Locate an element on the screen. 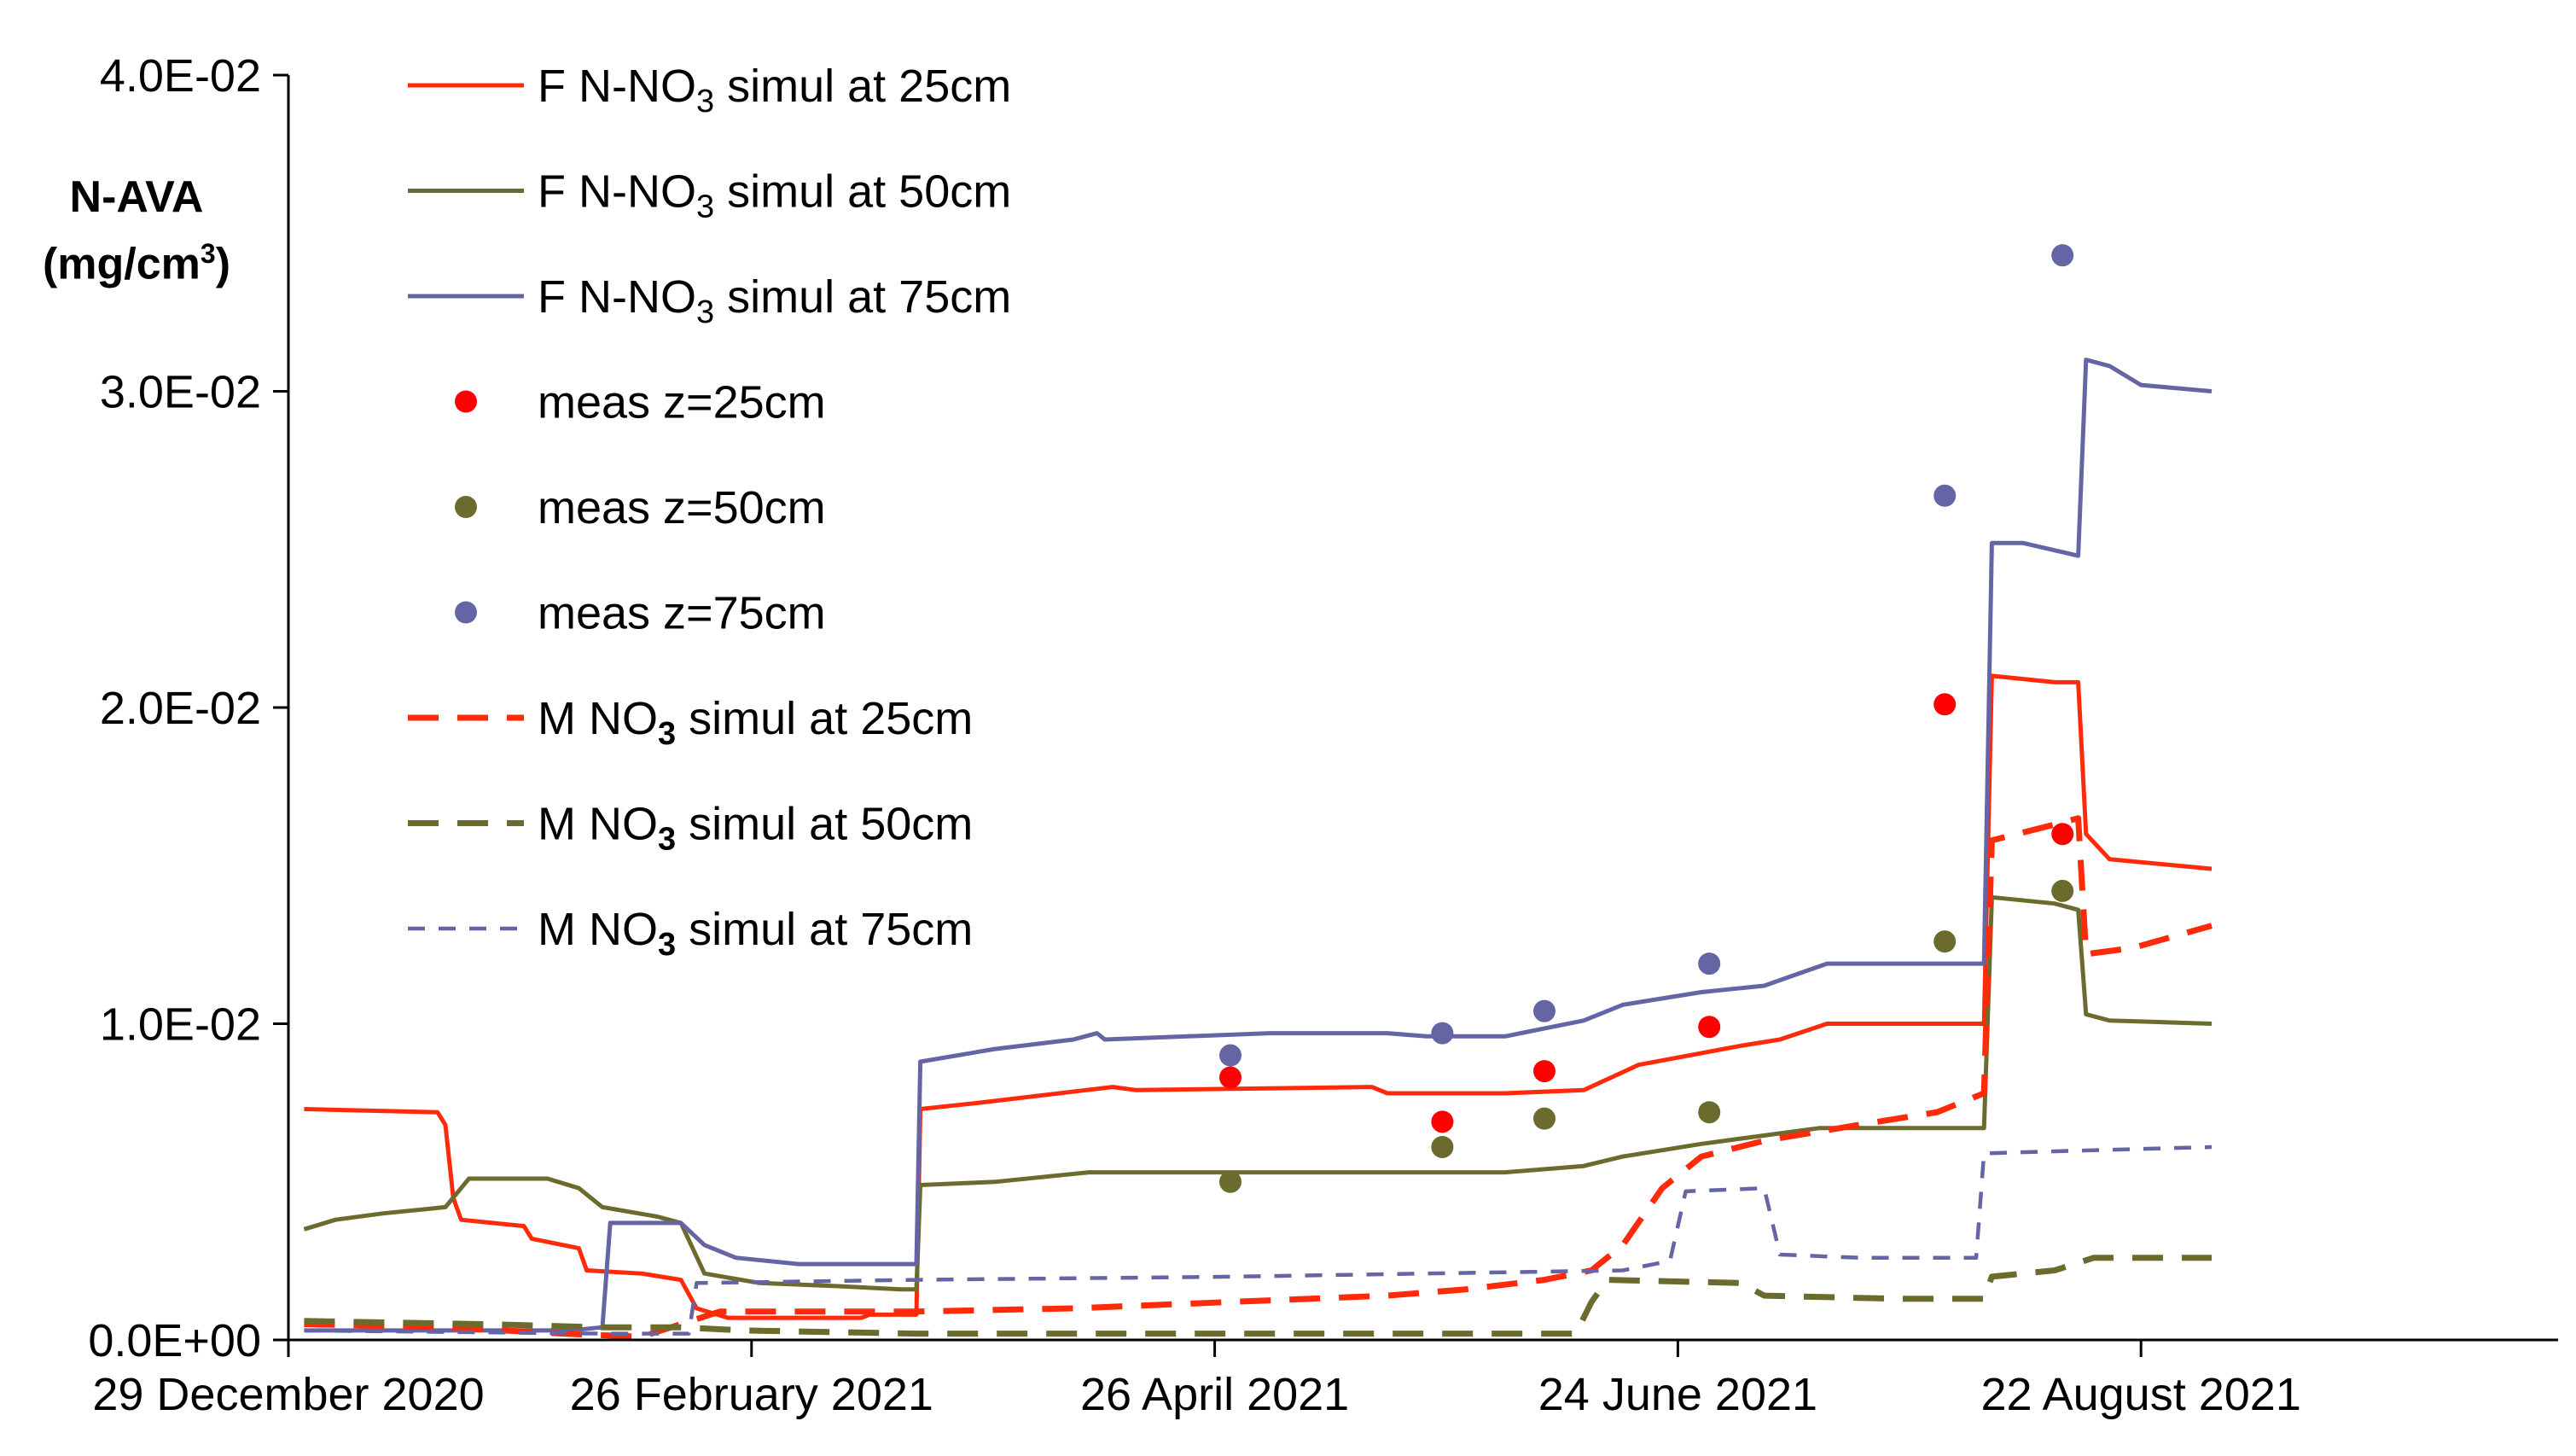  y-axis-unit-close: ) is located at coordinates (223, 264).